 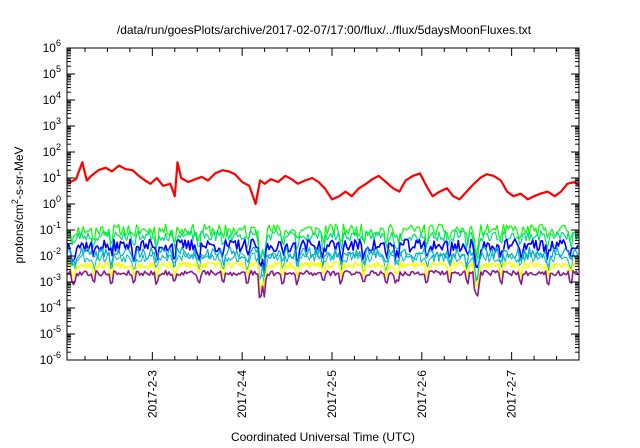 I want to click on y-tick-label: 10⁵, so click(x=52, y=72).